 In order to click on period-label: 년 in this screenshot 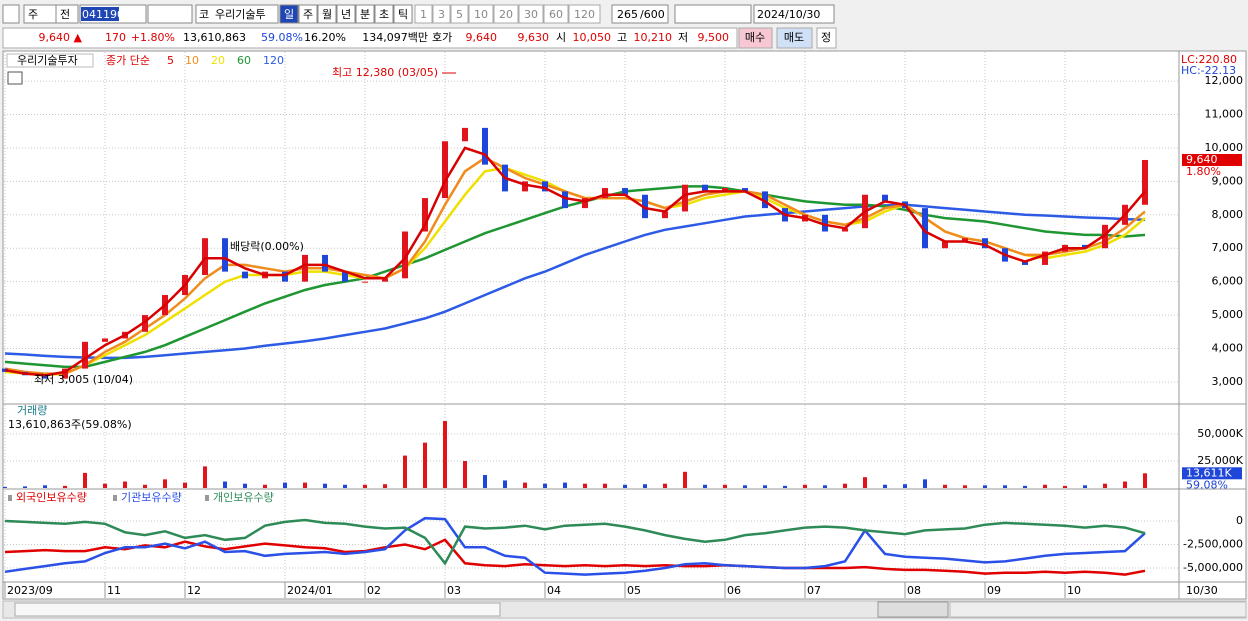, I will do `click(346, 14)`.